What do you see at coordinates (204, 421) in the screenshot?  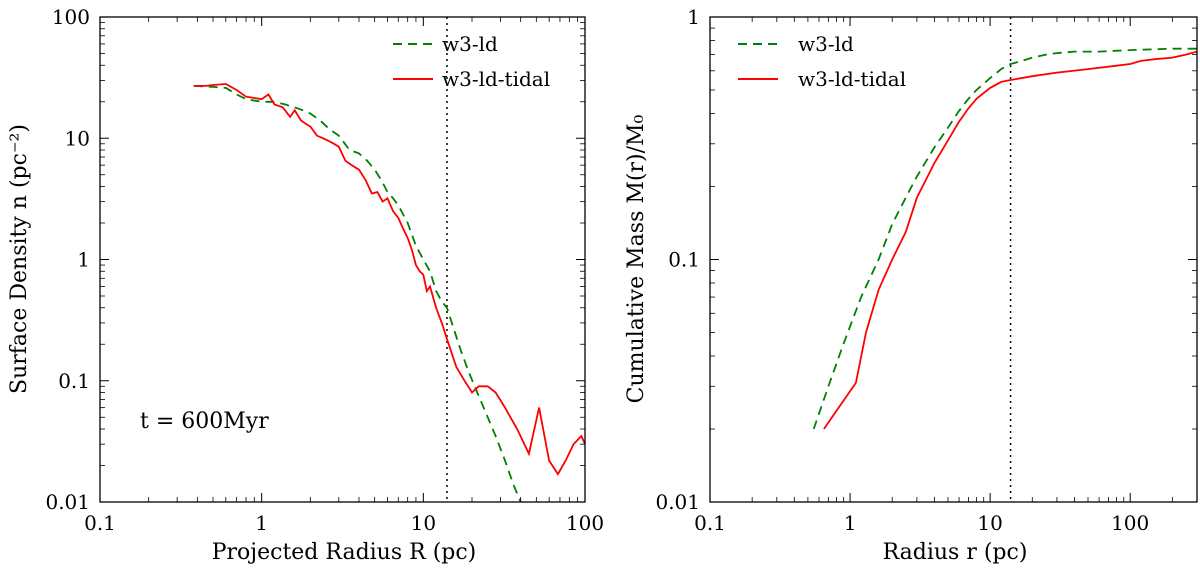 I see `time-annotation: t = 600Myr` at bounding box center [204, 421].